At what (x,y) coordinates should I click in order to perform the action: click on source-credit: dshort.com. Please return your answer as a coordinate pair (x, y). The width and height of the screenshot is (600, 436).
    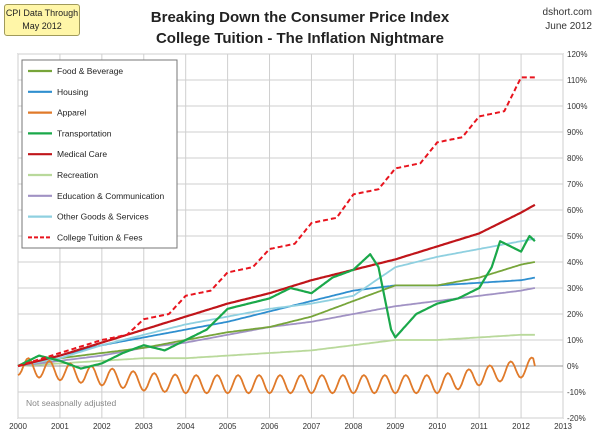
    Looking at the image, I should click on (567, 12).